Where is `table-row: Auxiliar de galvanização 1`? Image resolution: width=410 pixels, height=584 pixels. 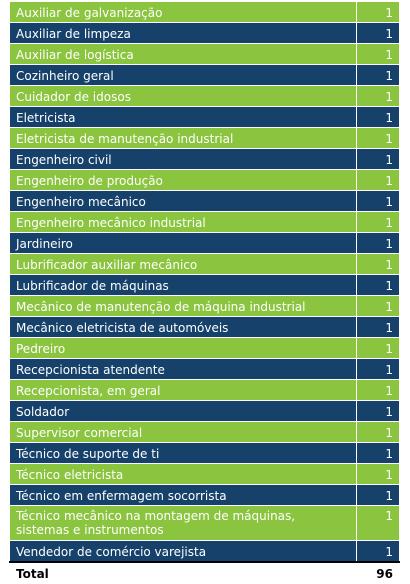 table-row: Auxiliar de galvanização 1 is located at coordinates (204, 12).